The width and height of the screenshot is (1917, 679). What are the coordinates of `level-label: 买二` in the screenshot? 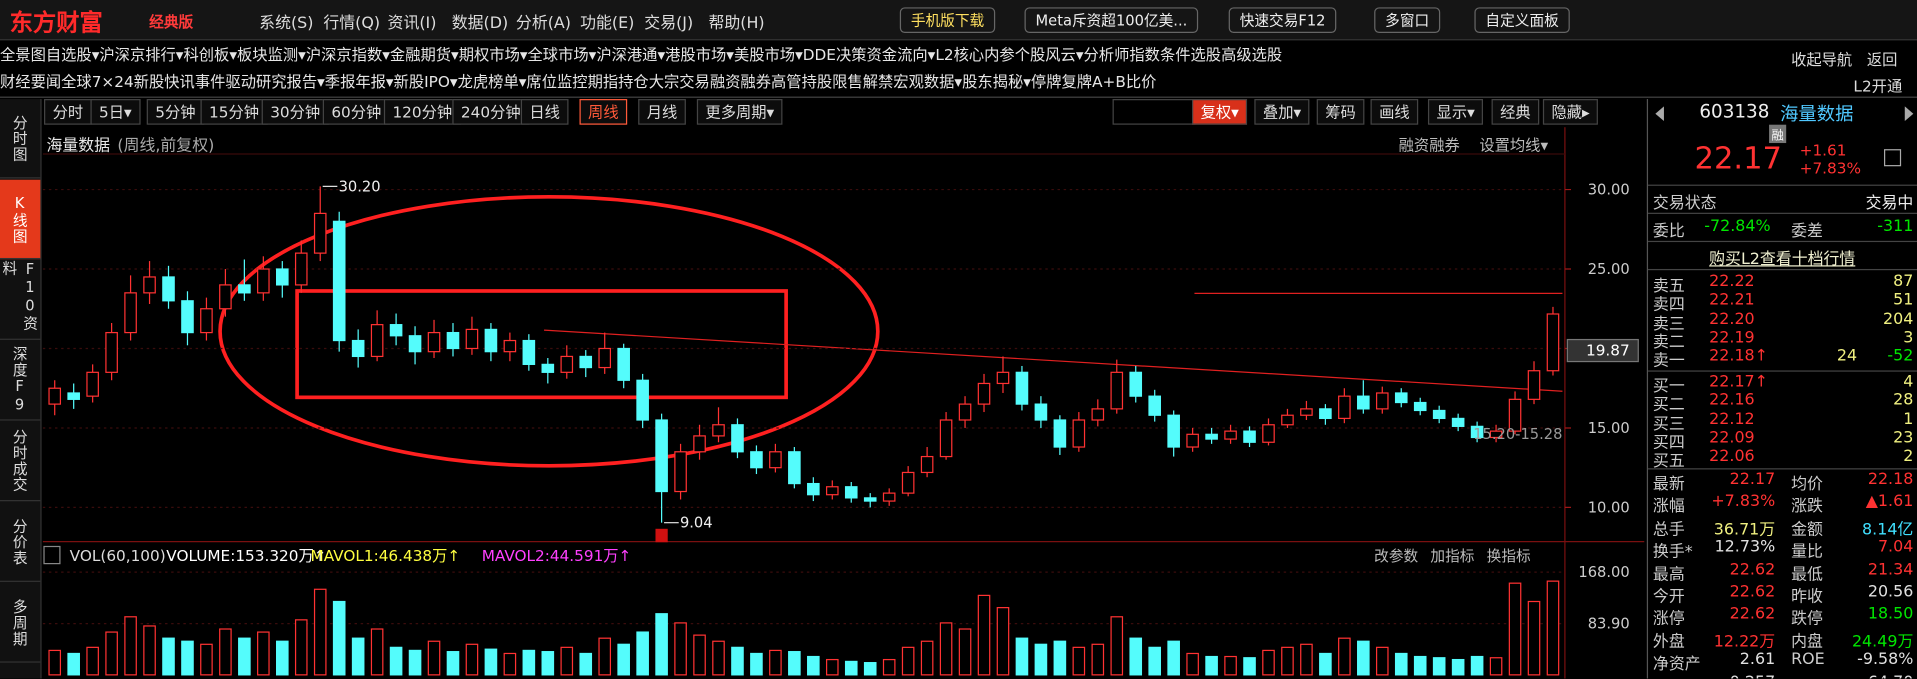 It's located at (1668, 405).